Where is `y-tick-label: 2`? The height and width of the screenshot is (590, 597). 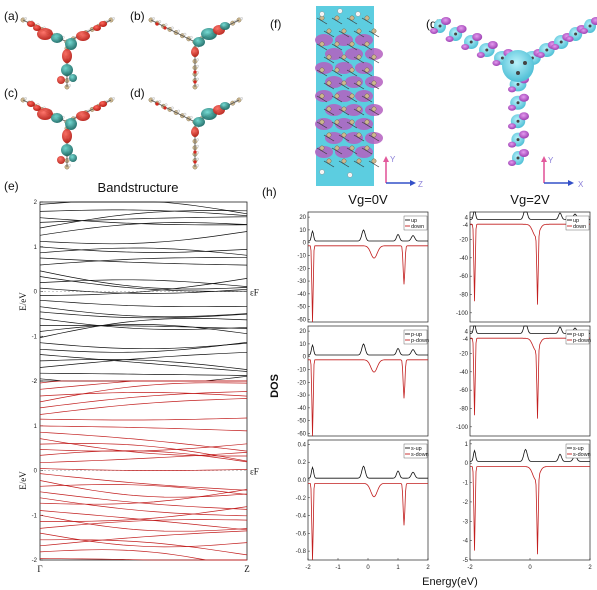
y-tick-label: 2 is located at coordinates (36, 203).